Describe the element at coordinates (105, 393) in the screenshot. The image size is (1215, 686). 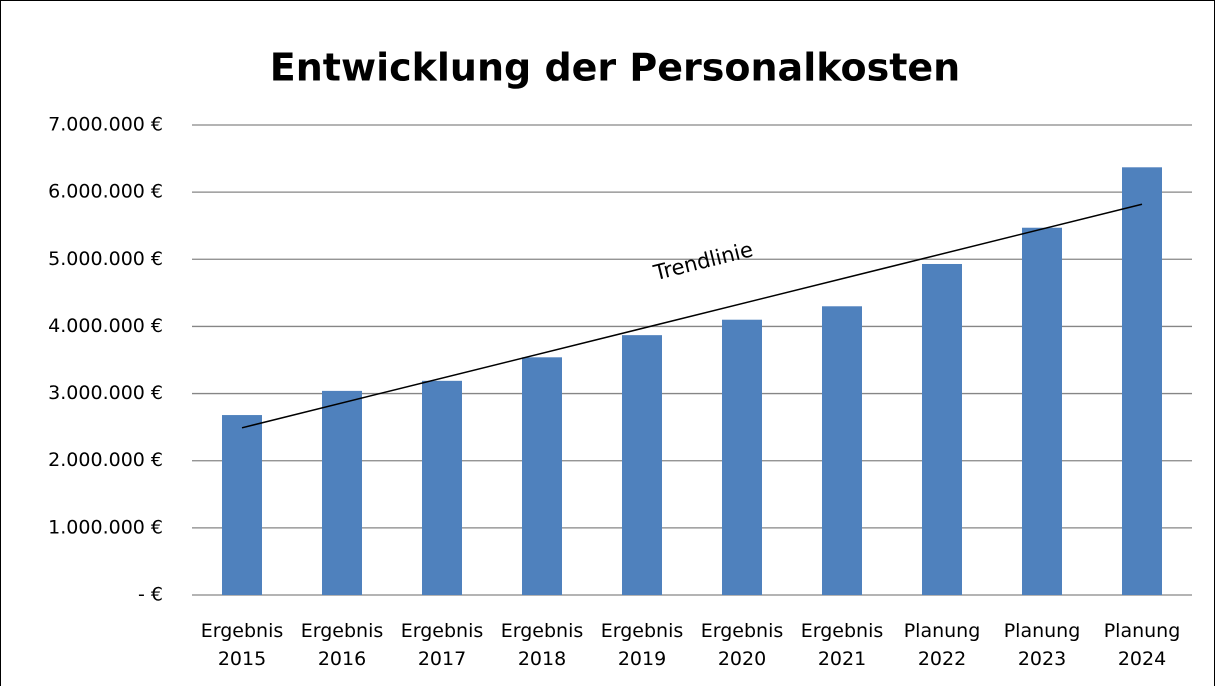
I see `y-tick-label: 3.000.000 €` at that location.